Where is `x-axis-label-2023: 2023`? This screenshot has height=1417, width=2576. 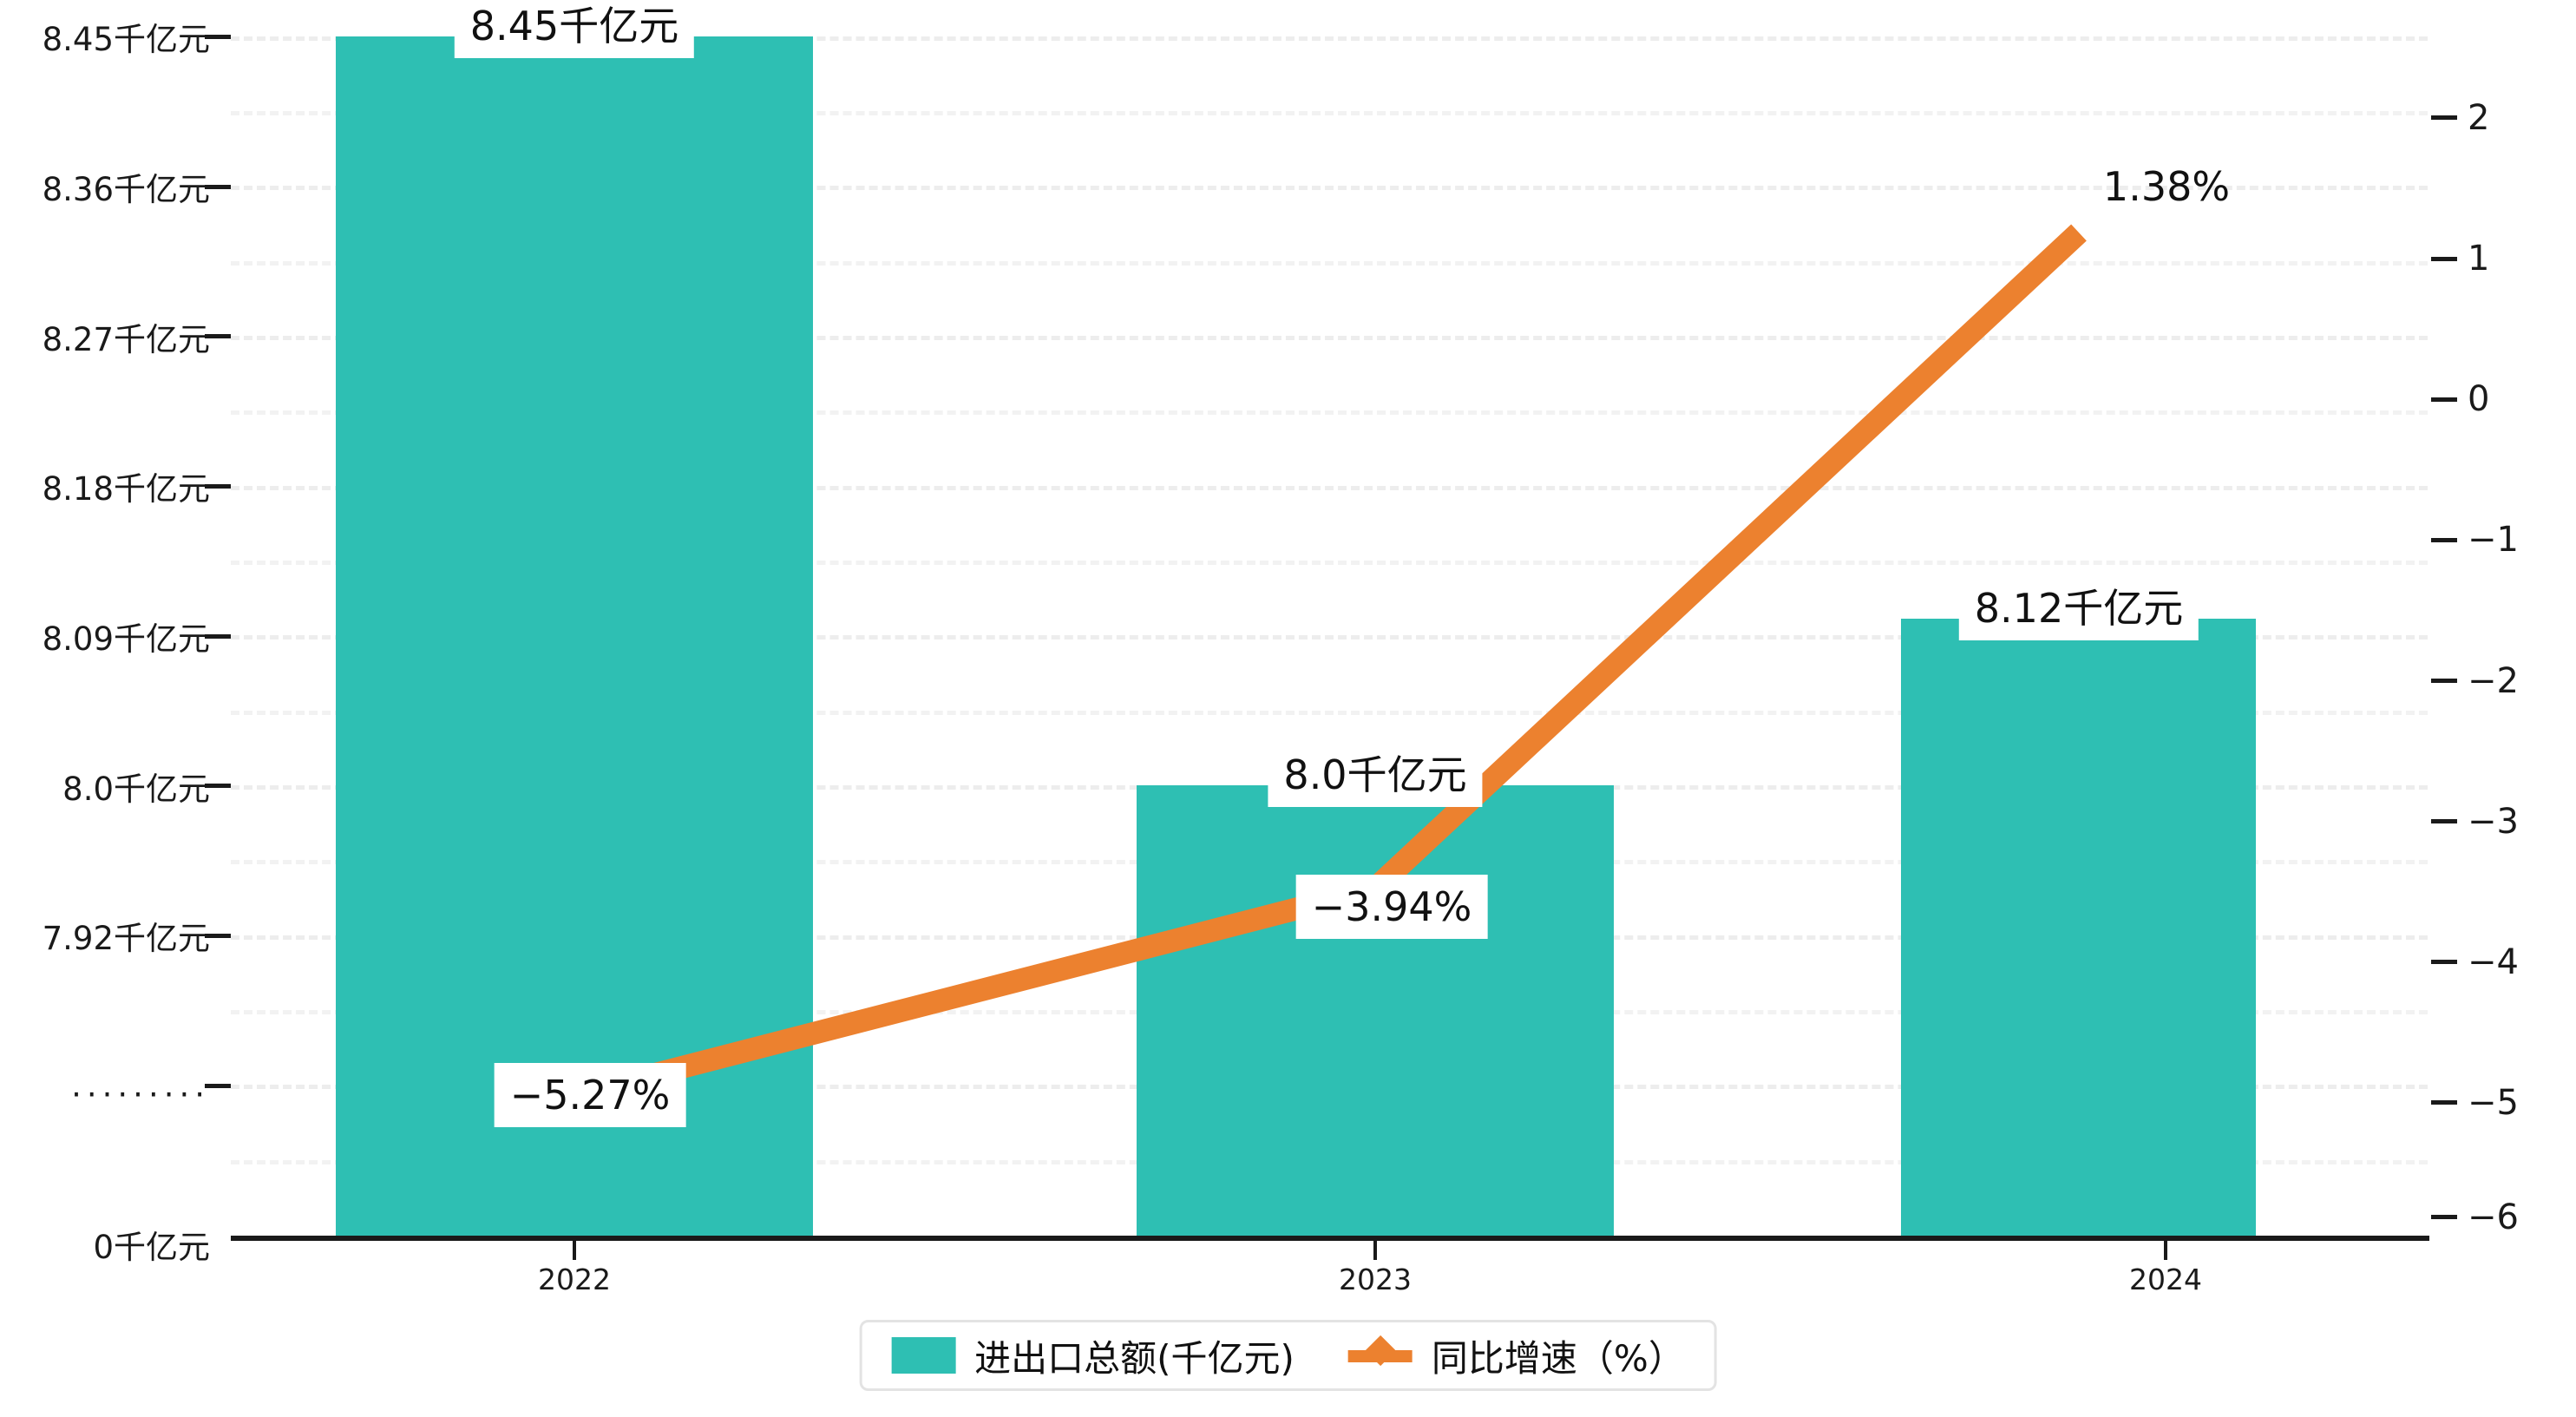
x-axis-label-2023: 2023 is located at coordinates (1375, 1280).